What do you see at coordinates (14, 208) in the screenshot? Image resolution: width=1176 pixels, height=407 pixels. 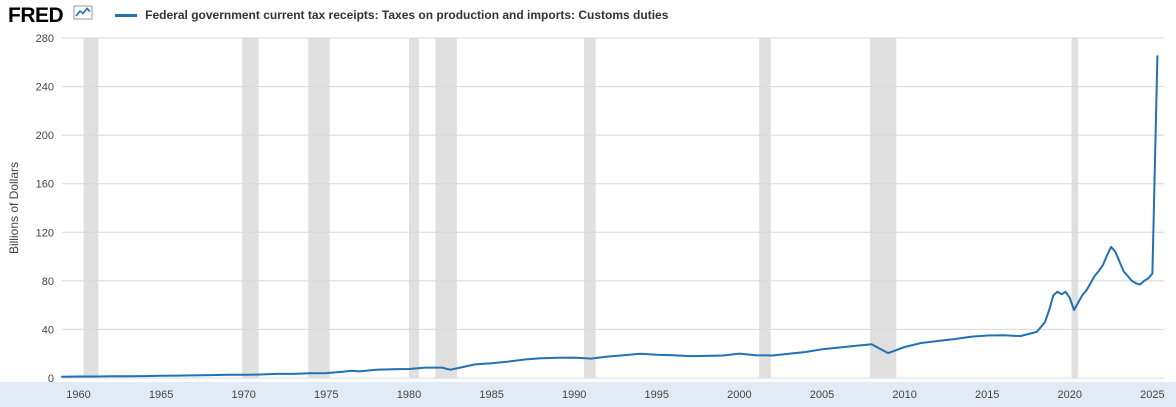 I see `y-axis-label: Billions of Dollars` at bounding box center [14, 208].